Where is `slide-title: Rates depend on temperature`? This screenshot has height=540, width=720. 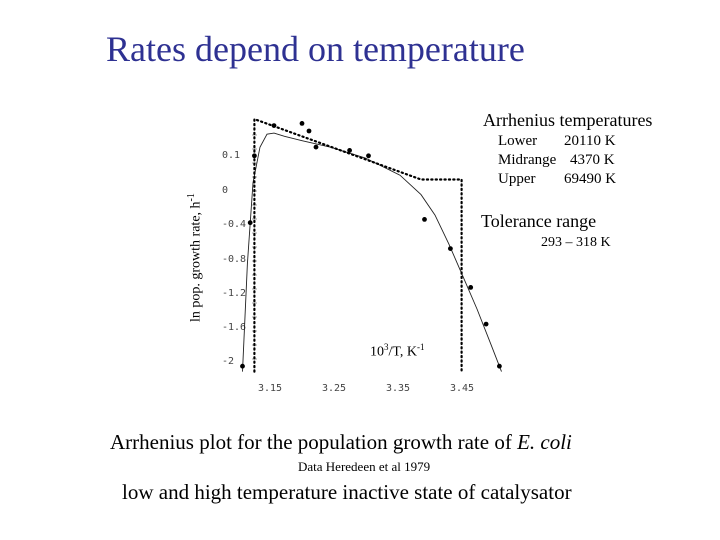
slide-title: Rates depend on temperature is located at coordinates (315, 49).